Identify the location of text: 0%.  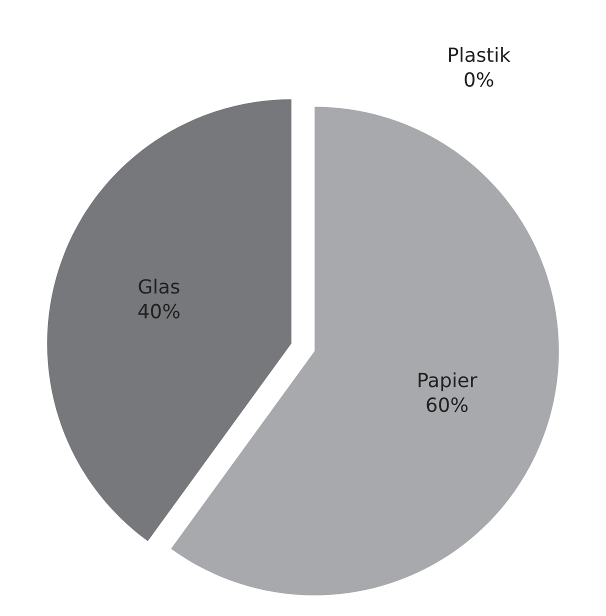
(479, 79).